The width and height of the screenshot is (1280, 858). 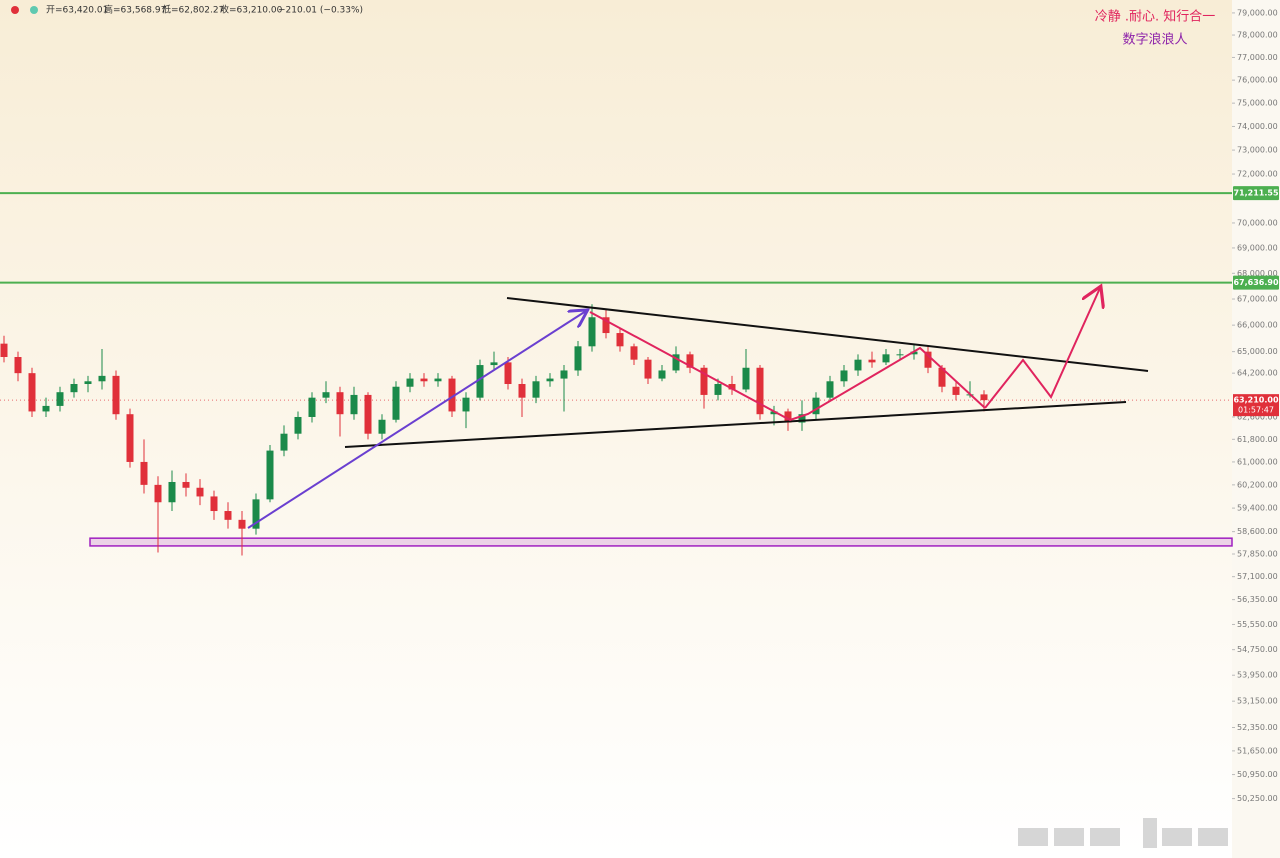 I want to click on y-tick-label: 61,000.00, so click(x=1257, y=461).